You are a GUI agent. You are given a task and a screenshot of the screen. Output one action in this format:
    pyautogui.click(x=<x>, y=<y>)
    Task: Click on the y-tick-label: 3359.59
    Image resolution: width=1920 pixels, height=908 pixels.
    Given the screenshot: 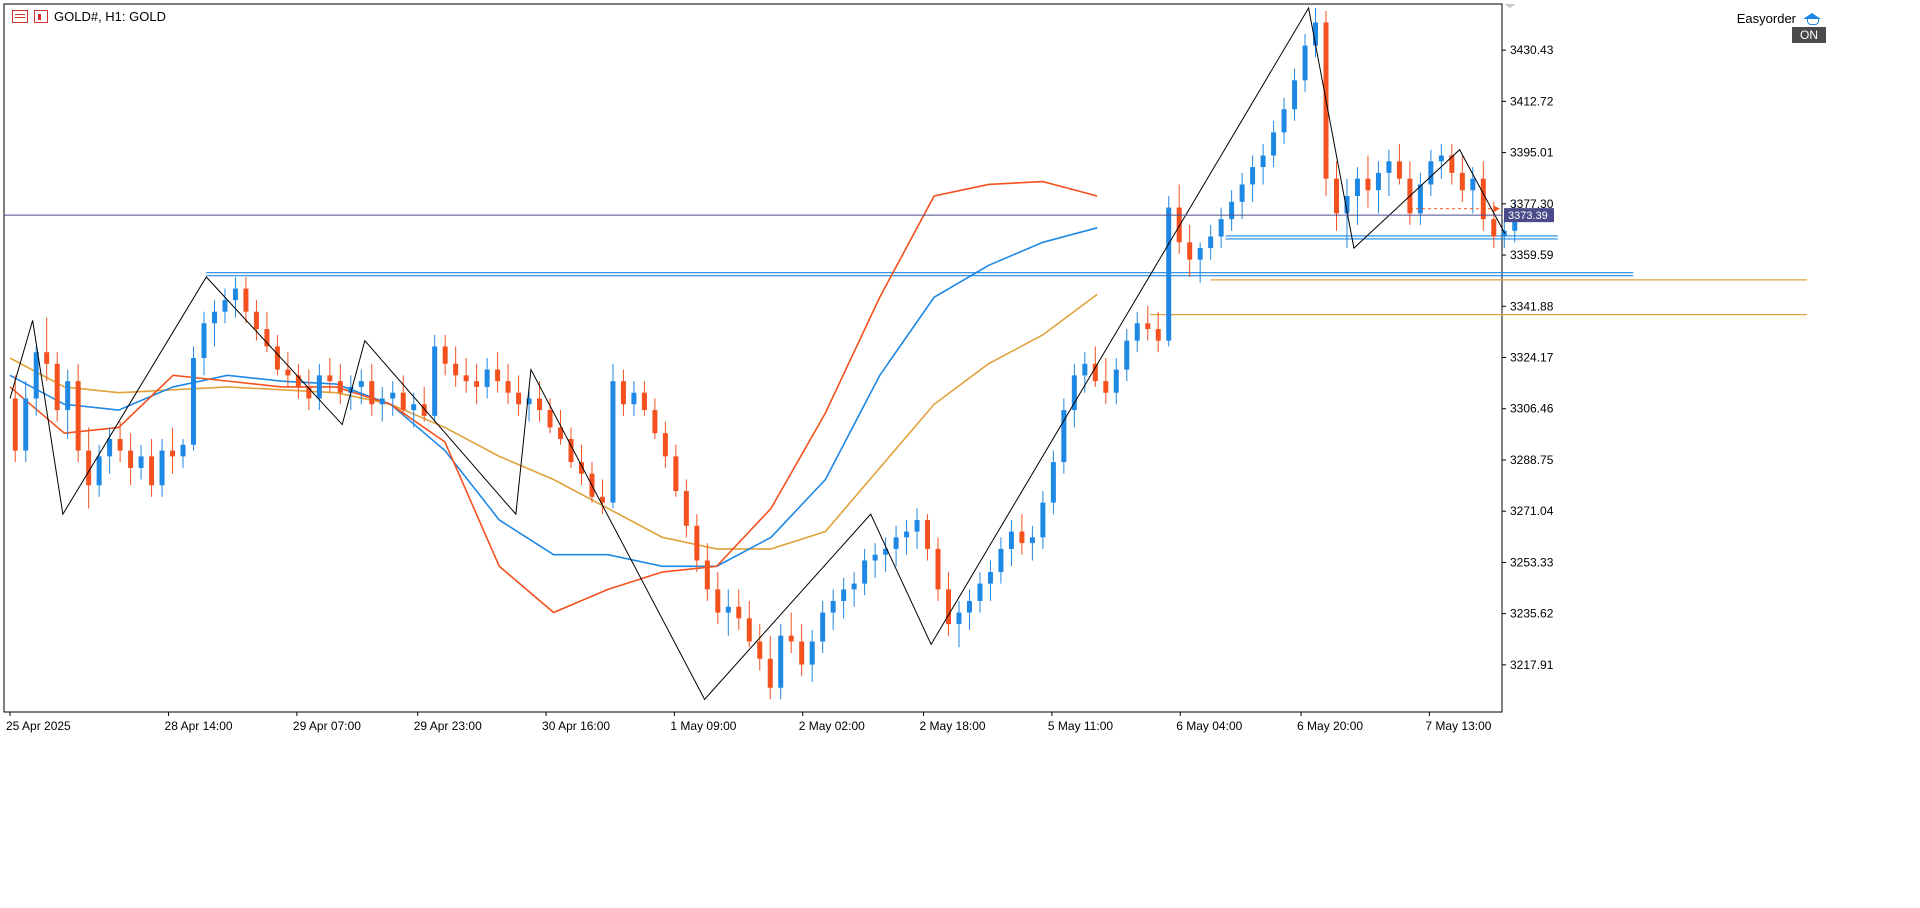 What is the action you would take?
    pyautogui.click(x=1532, y=255)
    